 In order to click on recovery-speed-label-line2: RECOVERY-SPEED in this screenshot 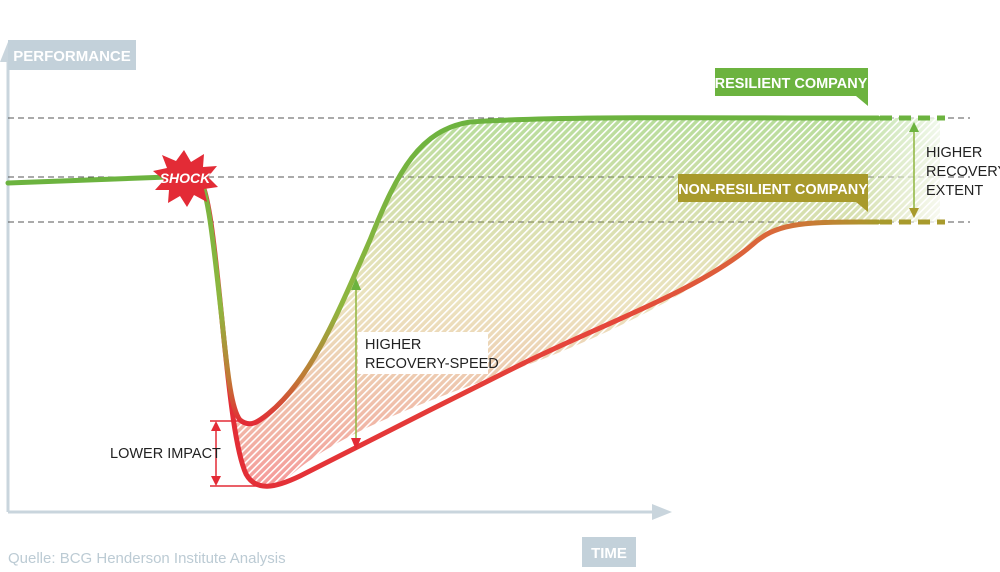, I will do `click(432, 364)`.